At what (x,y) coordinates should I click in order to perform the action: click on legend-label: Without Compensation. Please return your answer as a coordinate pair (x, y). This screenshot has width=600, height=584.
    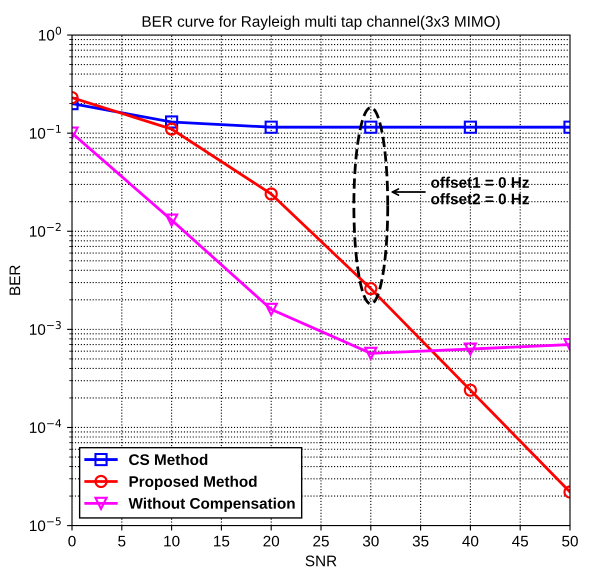
    Looking at the image, I should click on (211, 505).